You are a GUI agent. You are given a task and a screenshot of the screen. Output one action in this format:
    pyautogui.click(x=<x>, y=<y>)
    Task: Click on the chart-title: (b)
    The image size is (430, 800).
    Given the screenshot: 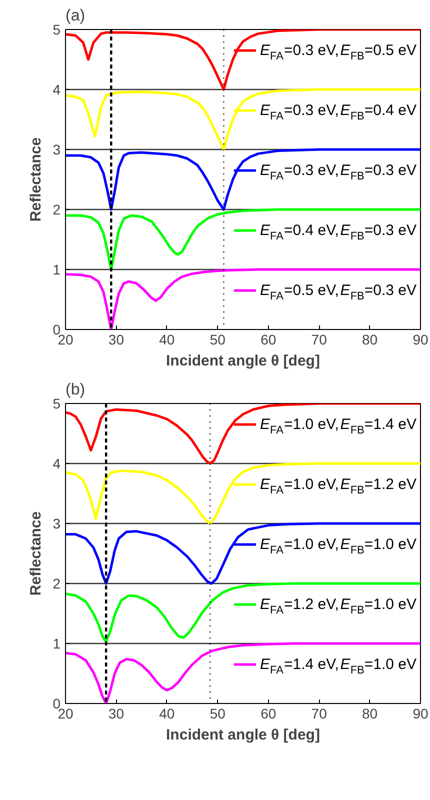 What is the action you would take?
    pyautogui.click(x=76, y=390)
    